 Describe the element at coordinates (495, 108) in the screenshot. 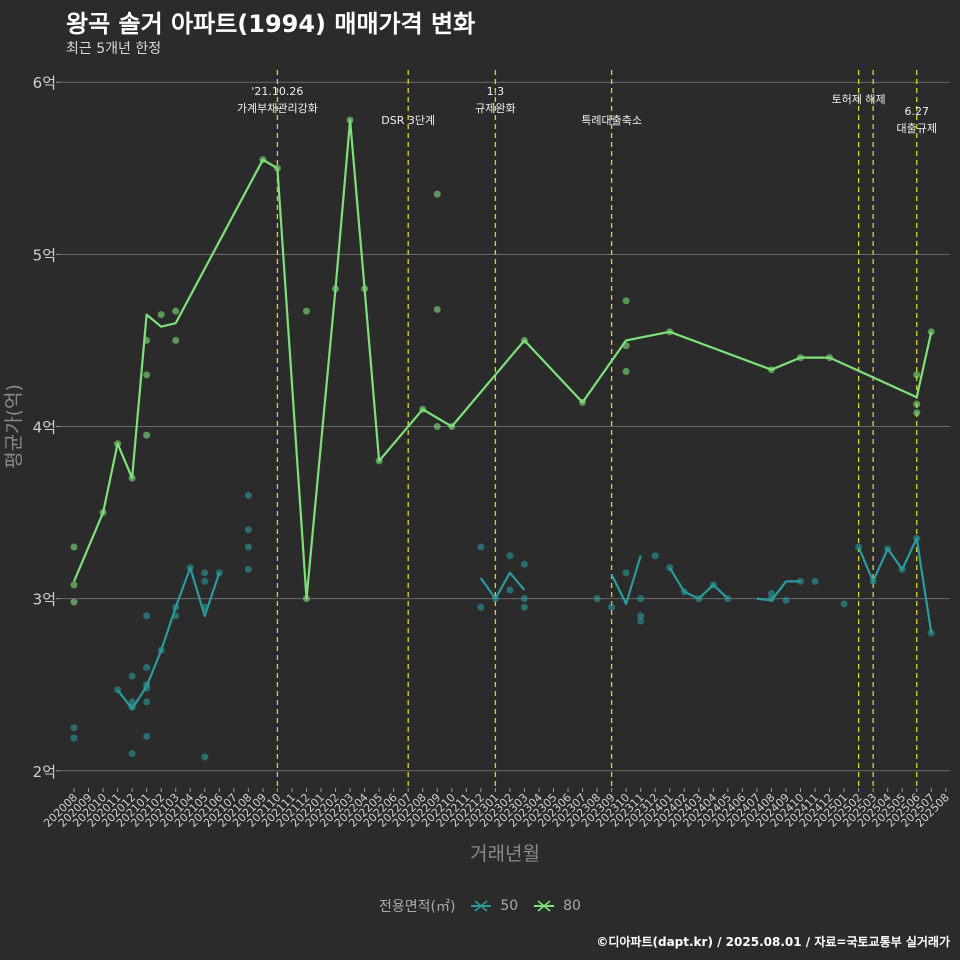

I see `policy-annotation: 규제완화` at that location.